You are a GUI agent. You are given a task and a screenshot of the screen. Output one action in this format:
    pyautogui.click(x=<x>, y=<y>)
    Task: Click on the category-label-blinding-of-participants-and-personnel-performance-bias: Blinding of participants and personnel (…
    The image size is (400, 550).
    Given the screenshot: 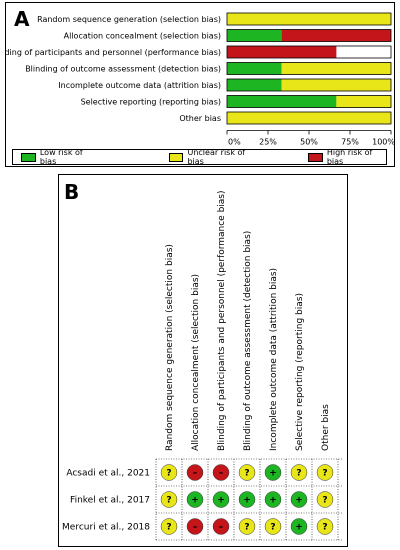 What is the action you would take?
    pyautogui.click(x=113, y=52)
    